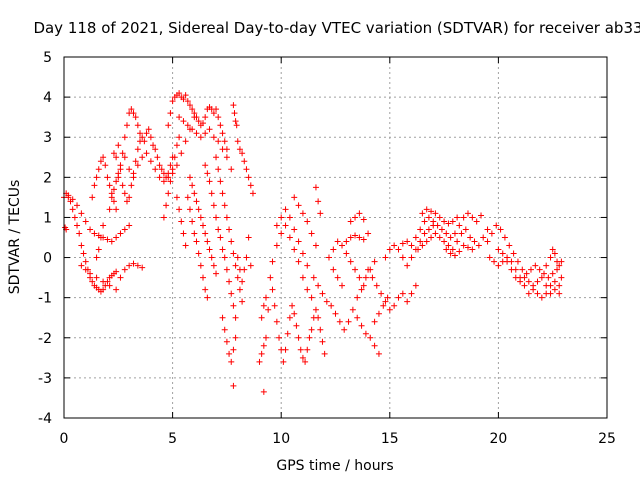  Describe the element at coordinates (64, 439) in the screenshot. I see `x-tick-label: 0` at that location.